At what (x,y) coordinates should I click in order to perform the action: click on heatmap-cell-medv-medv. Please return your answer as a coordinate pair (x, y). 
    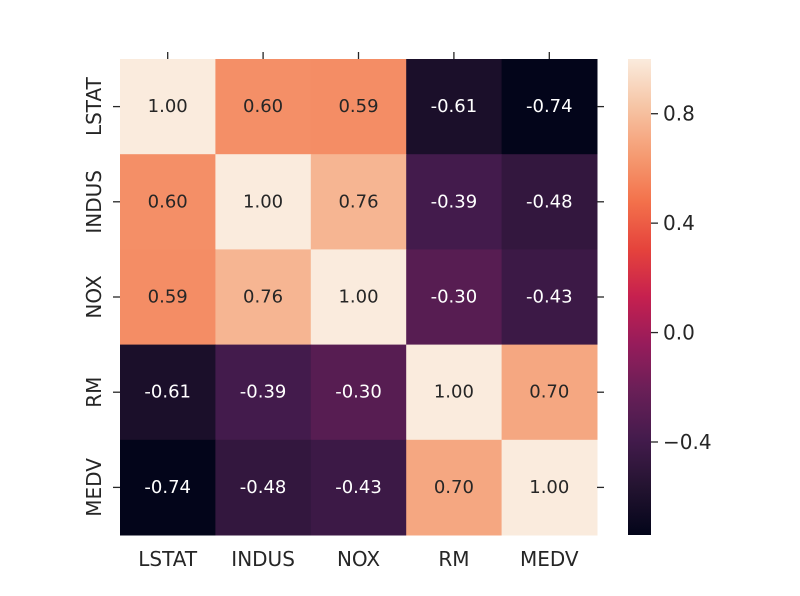
    Looking at the image, I should click on (549, 487).